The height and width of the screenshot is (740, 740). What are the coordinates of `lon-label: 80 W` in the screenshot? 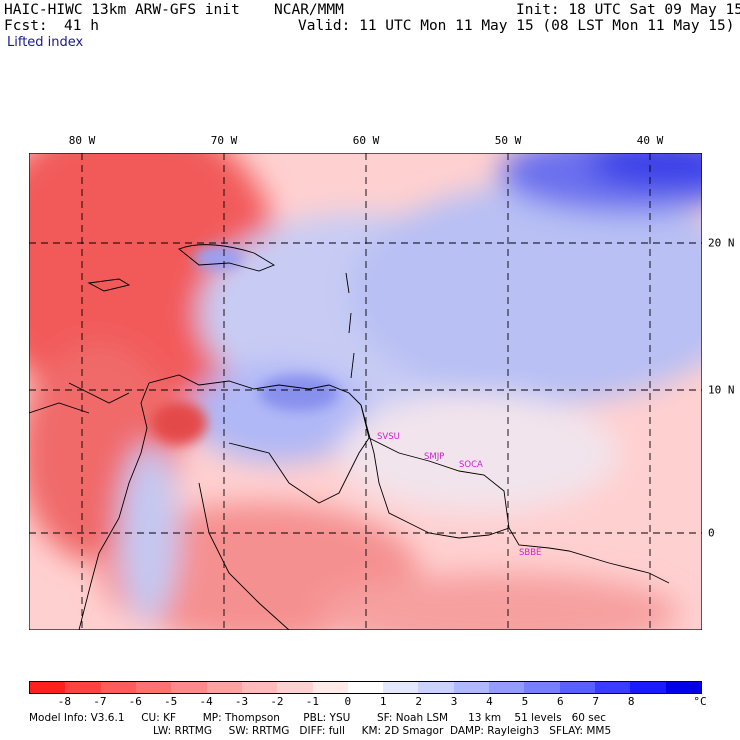 It's located at (82, 140).